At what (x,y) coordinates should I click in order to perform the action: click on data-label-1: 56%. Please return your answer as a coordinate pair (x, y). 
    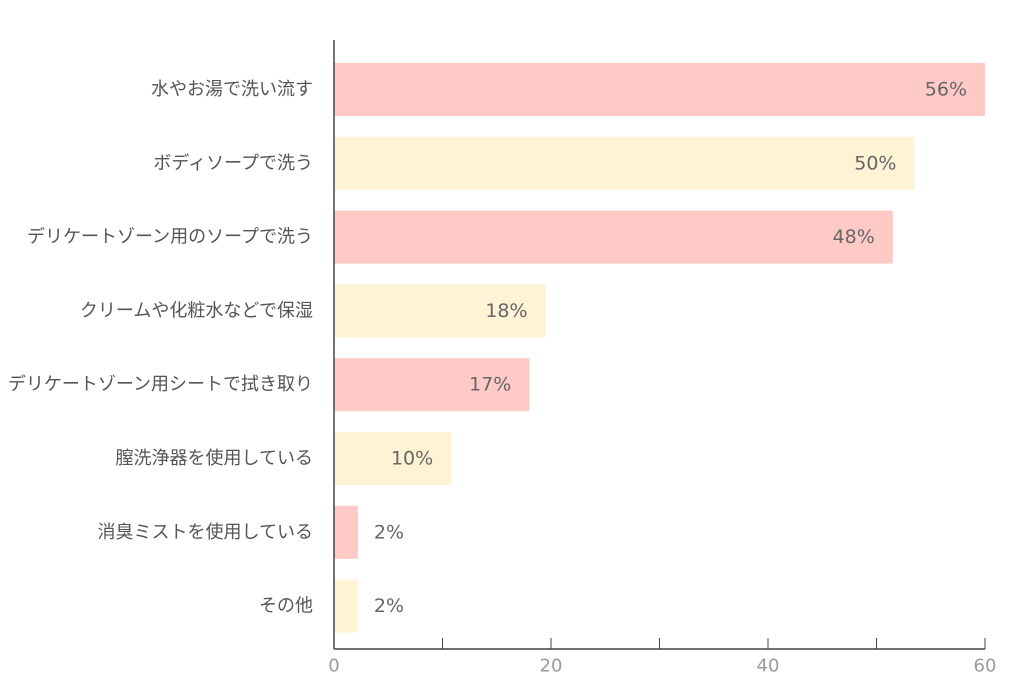
    Looking at the image, I should click on (946, 90).